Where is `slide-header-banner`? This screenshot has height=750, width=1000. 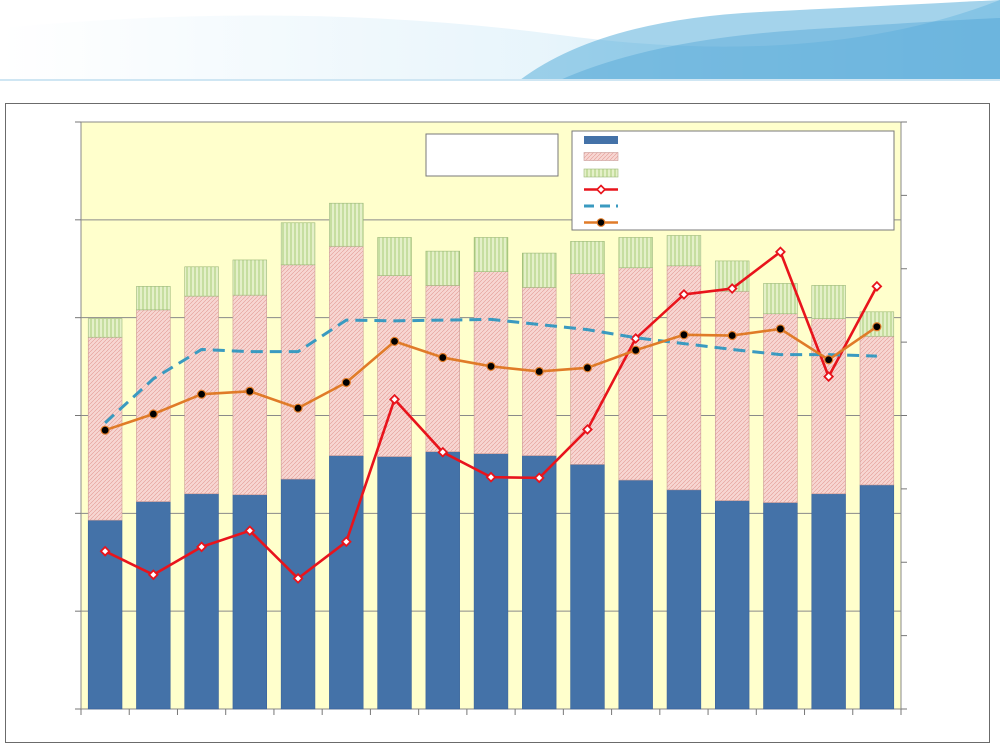
slide-header-banner is located at coordinates (500, 47).